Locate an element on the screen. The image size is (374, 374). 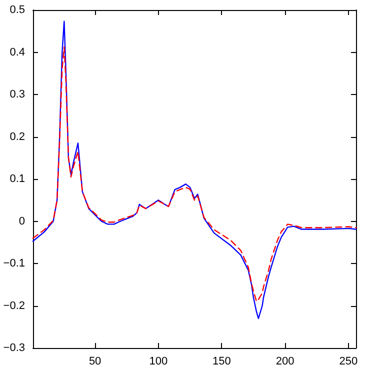
x-tick-label: 200 is located at coordinates (285, 362).